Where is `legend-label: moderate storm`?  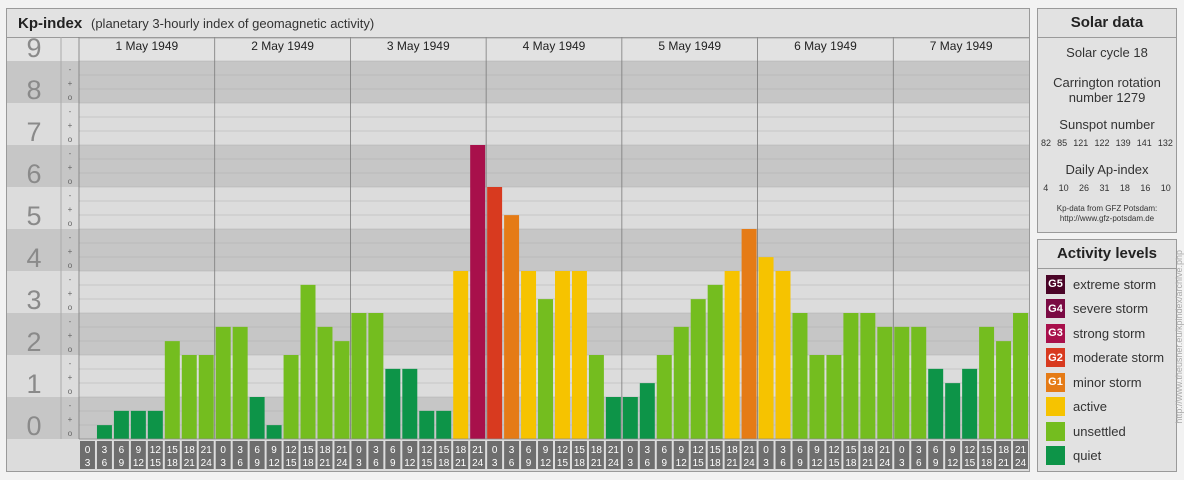 legend-label: moderate storm is located at coordinates (1119, 357).